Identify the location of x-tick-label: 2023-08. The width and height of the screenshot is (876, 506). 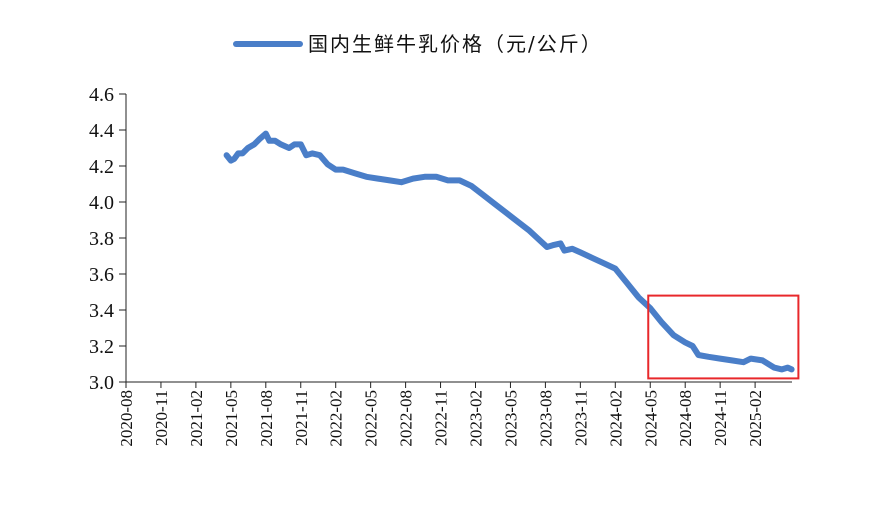
(545, 418).